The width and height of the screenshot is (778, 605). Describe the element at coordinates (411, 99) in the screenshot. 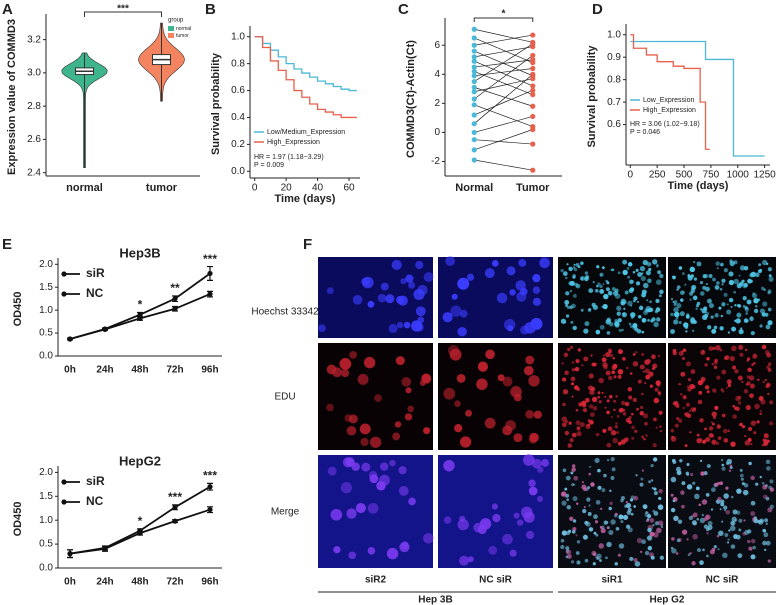

I see `y-axis-label: COMMD3(Ct)-Actin(Ct)` at that location.